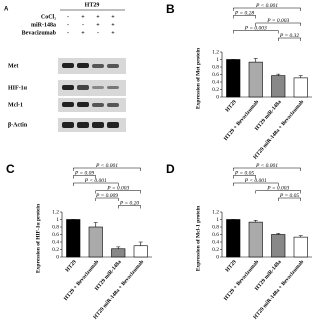  I want to click on protein-label: HIF-1α, so click(18, 88).